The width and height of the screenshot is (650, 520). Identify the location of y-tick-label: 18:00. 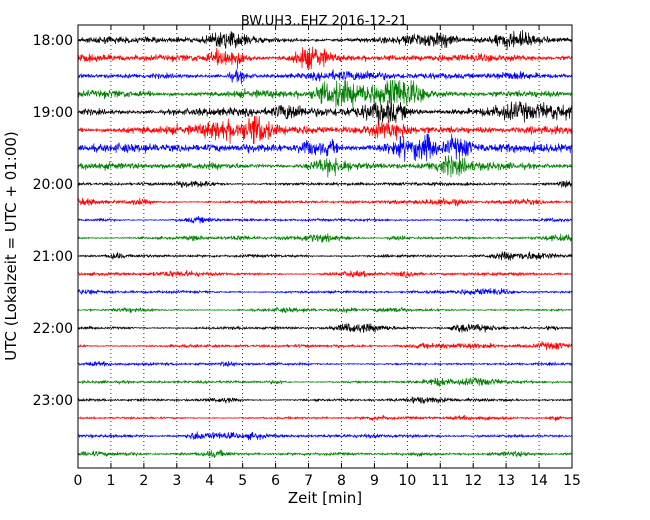
(53, 41).